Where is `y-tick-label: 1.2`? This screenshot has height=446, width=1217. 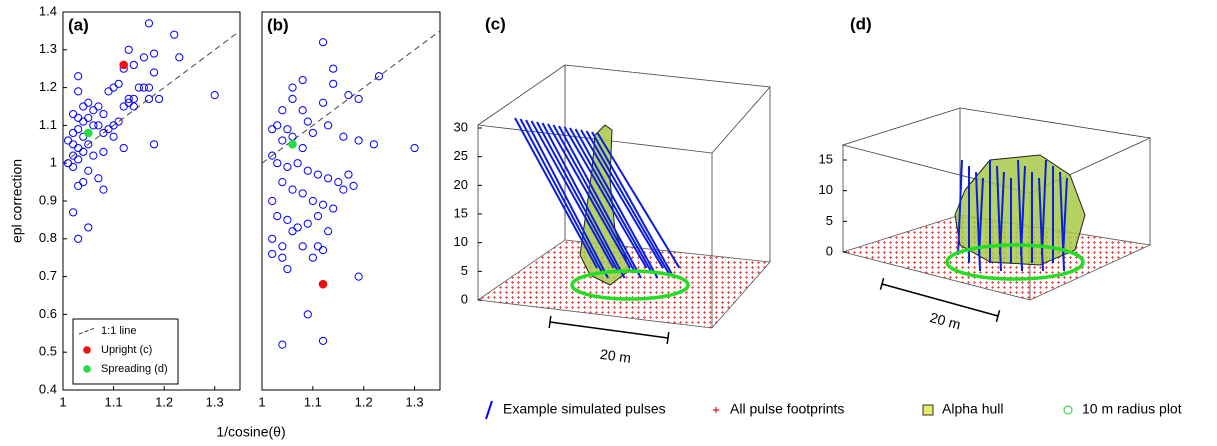
y-tick-label: 1.2 is located at coordinates (48, 86).